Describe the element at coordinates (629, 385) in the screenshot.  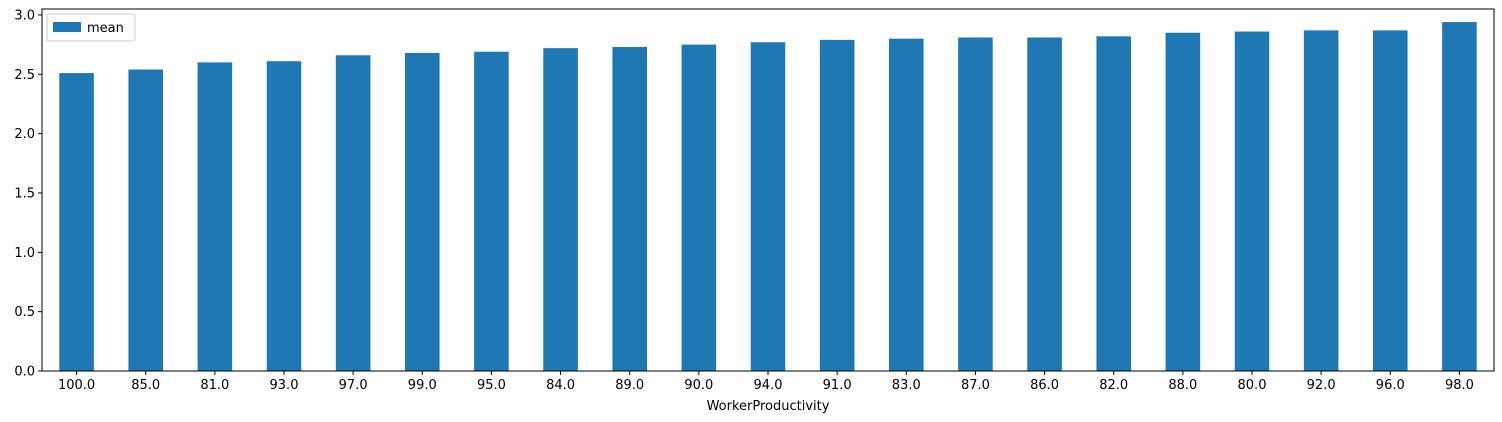
I see `x-tick-label: 89.0` at that location.